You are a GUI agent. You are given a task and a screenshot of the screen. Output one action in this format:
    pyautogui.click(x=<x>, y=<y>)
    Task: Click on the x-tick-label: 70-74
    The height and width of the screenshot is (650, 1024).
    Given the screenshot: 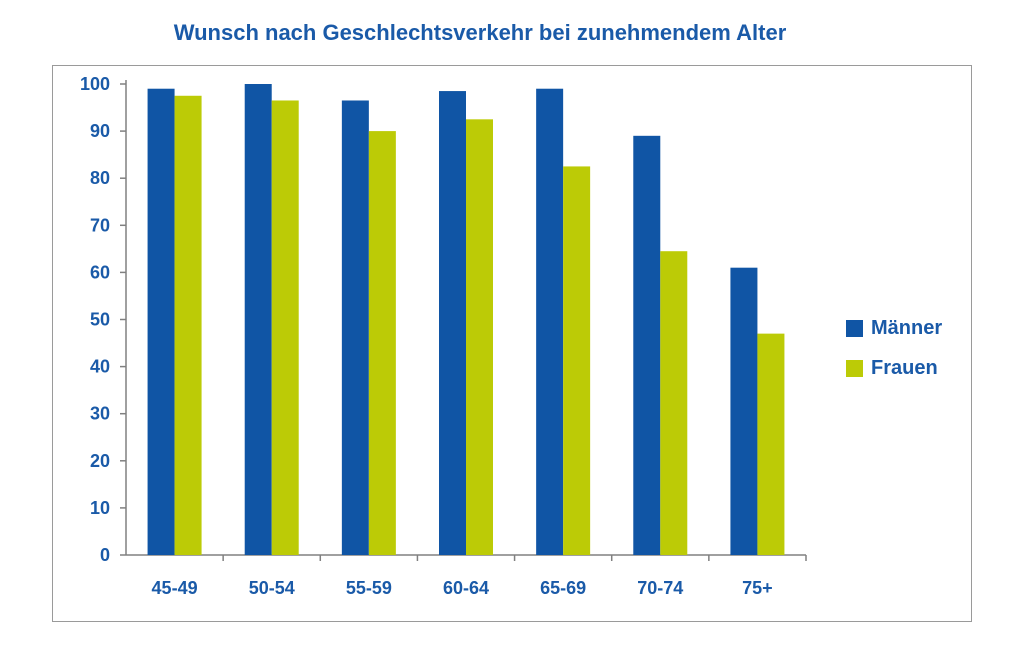 What is the action you would take?
    pyautogui.click(x=660, y=588)
    